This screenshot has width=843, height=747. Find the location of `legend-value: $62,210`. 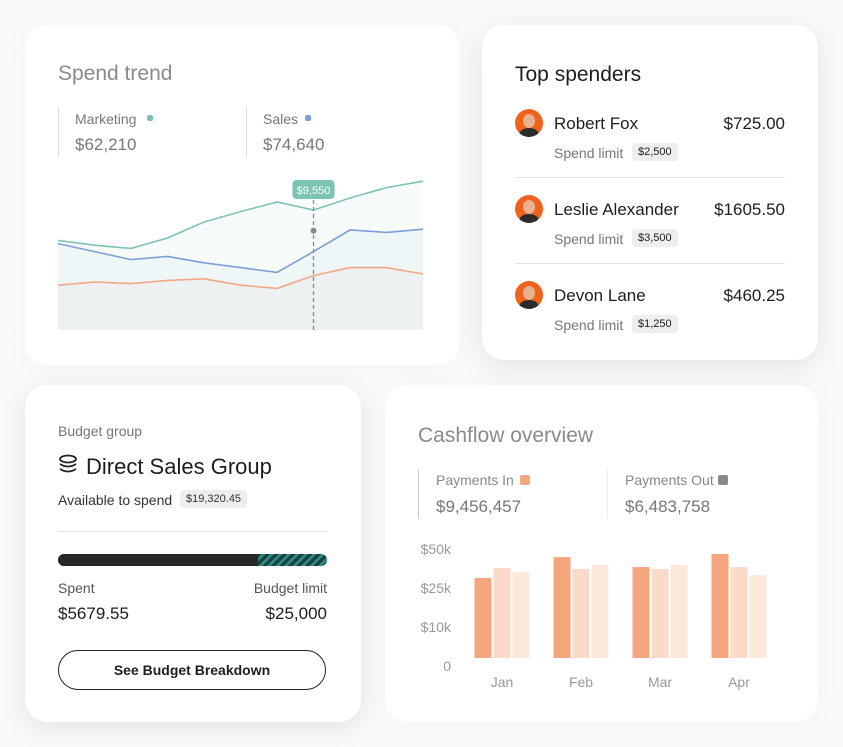

legend-value: $62,210 is located at coordinates (106, 144).